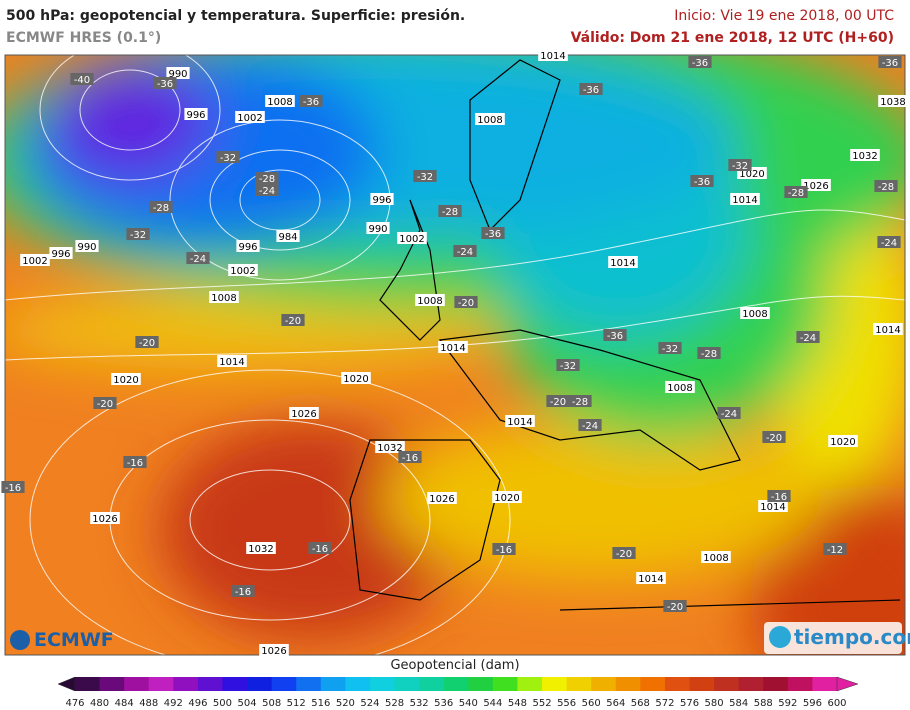 The height and width of the screenshot is (710, 910). I want to click on colorbar-tick-label: 512, so click(296, 703).